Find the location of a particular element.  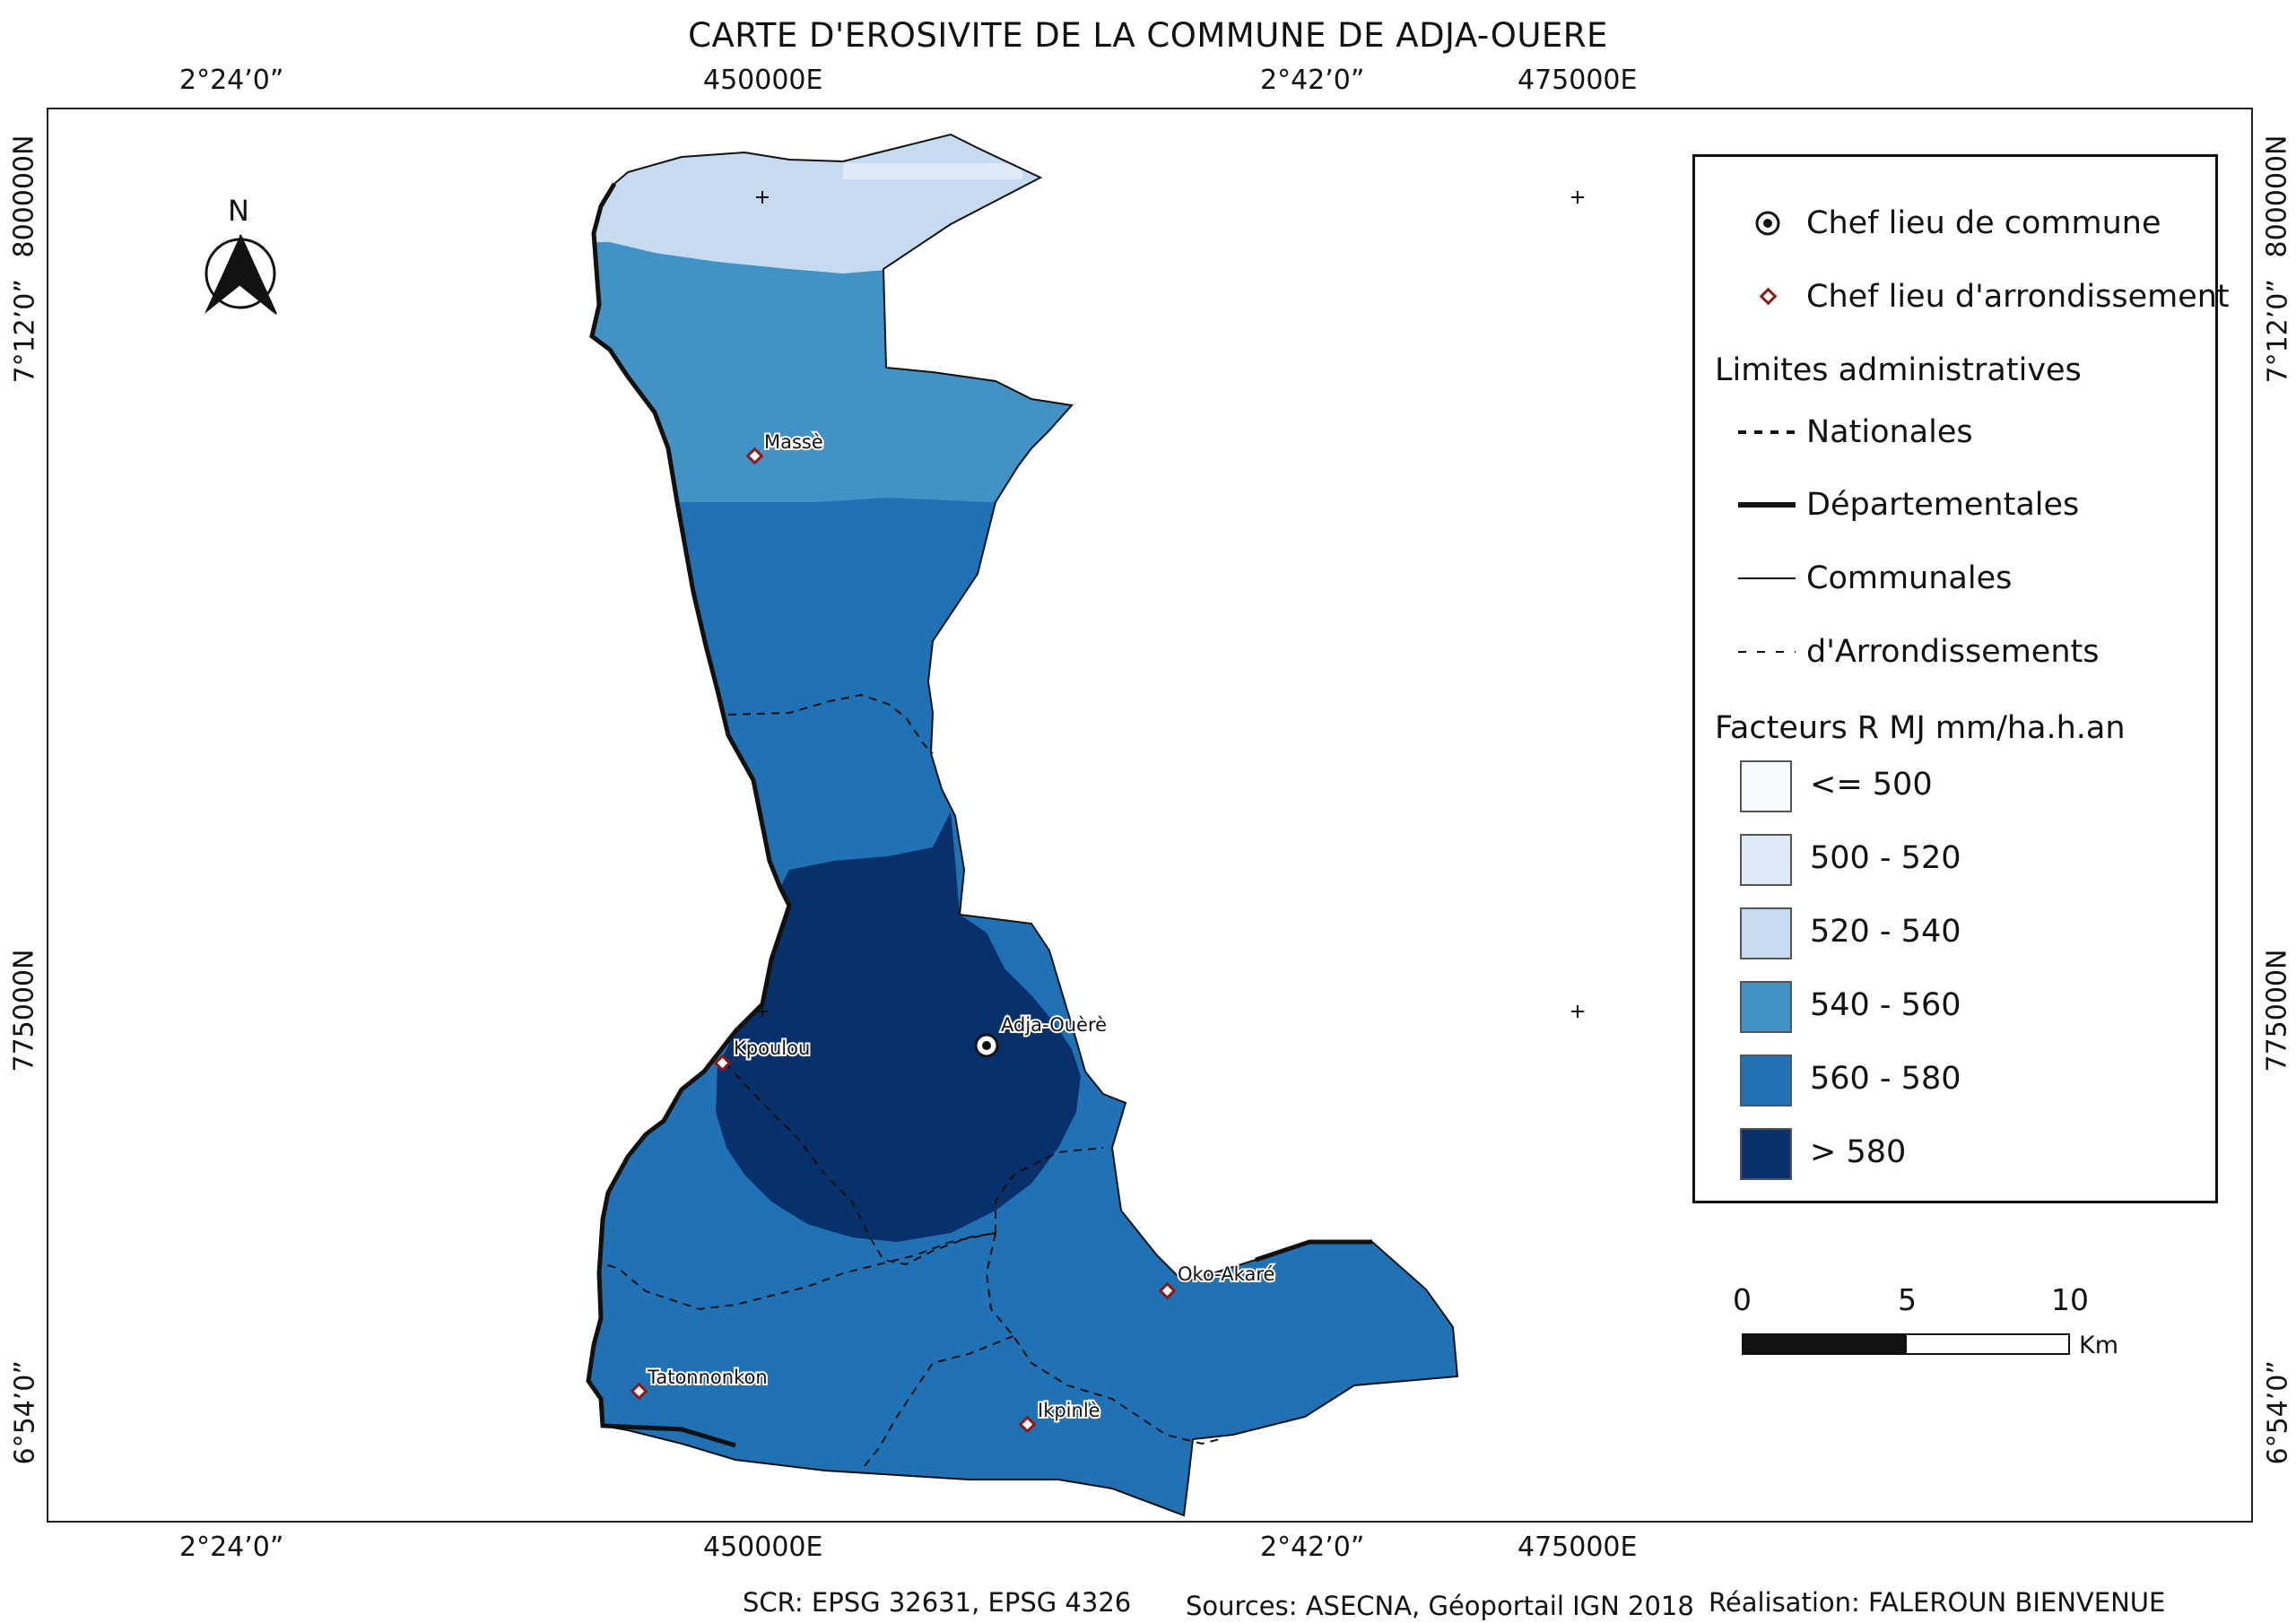

grid-label-bottom-lon1: 2°24’0” is located at coordinates (231, 1547).